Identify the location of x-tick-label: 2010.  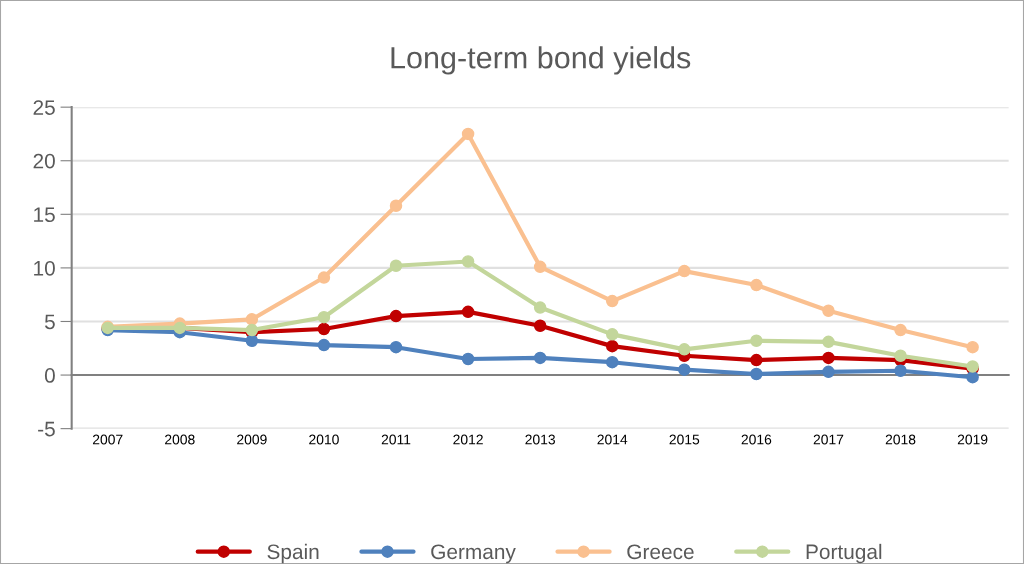
(324, 439).